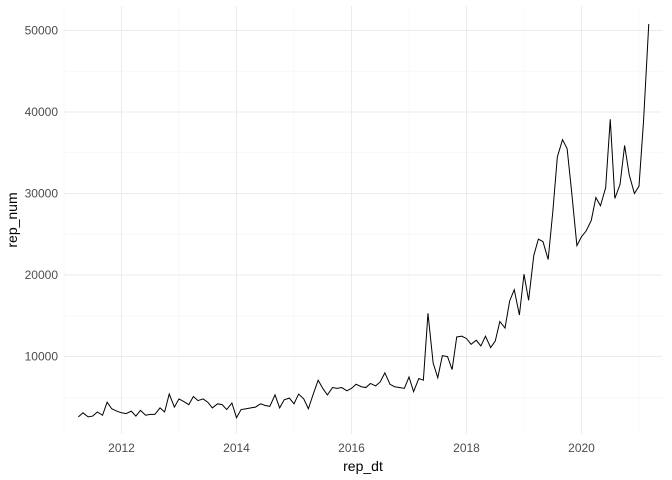 This screenshot has width=672, height=480. Describe the element at coordinates (363, 466) in the screenshot. I see `x-axis-title: rep_dt` at that location.